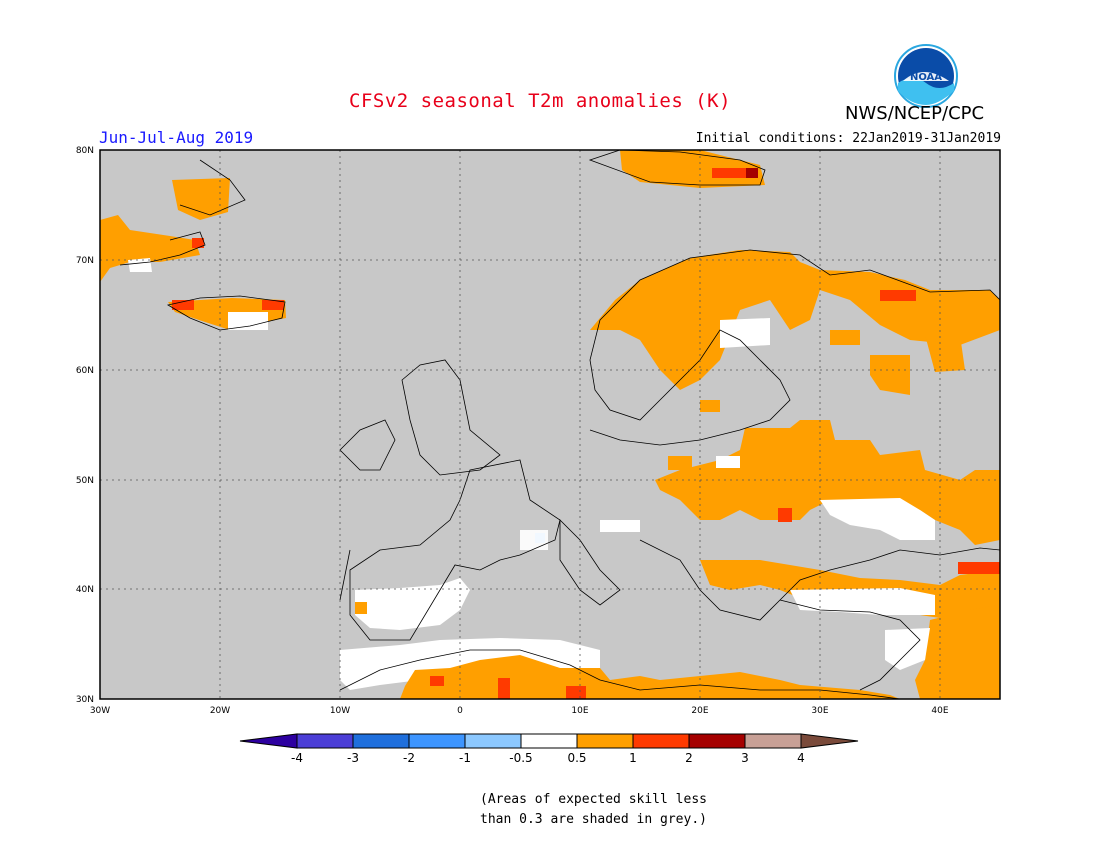 This screenshot has height=850, width=1100. Describe the element at coordinates (862, 601) in the screenshot. I see `neutral-patch-turkey` at that location.